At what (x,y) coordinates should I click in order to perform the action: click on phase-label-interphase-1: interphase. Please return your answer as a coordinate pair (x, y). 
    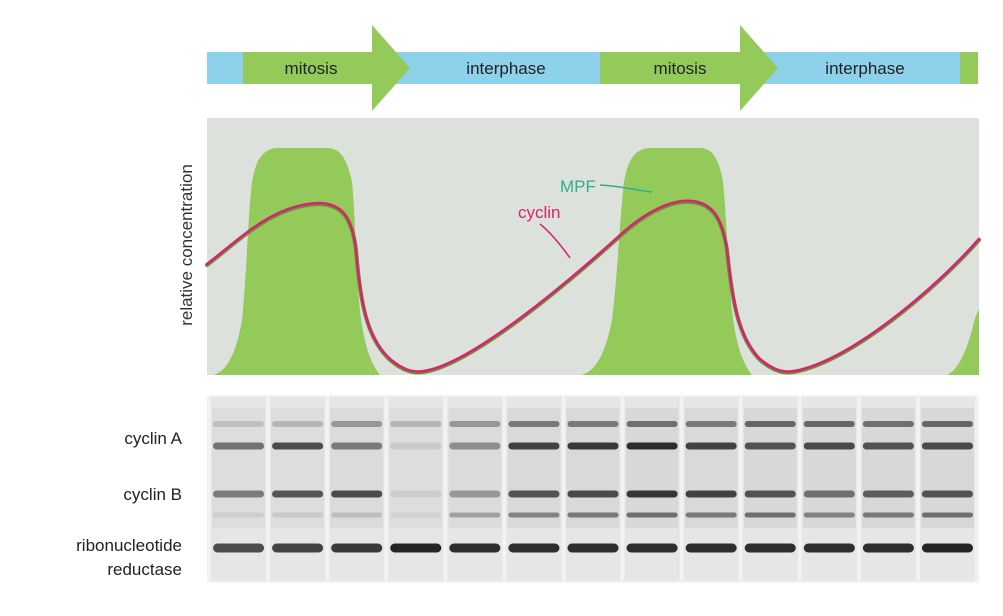
    Looking at the image, I should click on (505, 68).